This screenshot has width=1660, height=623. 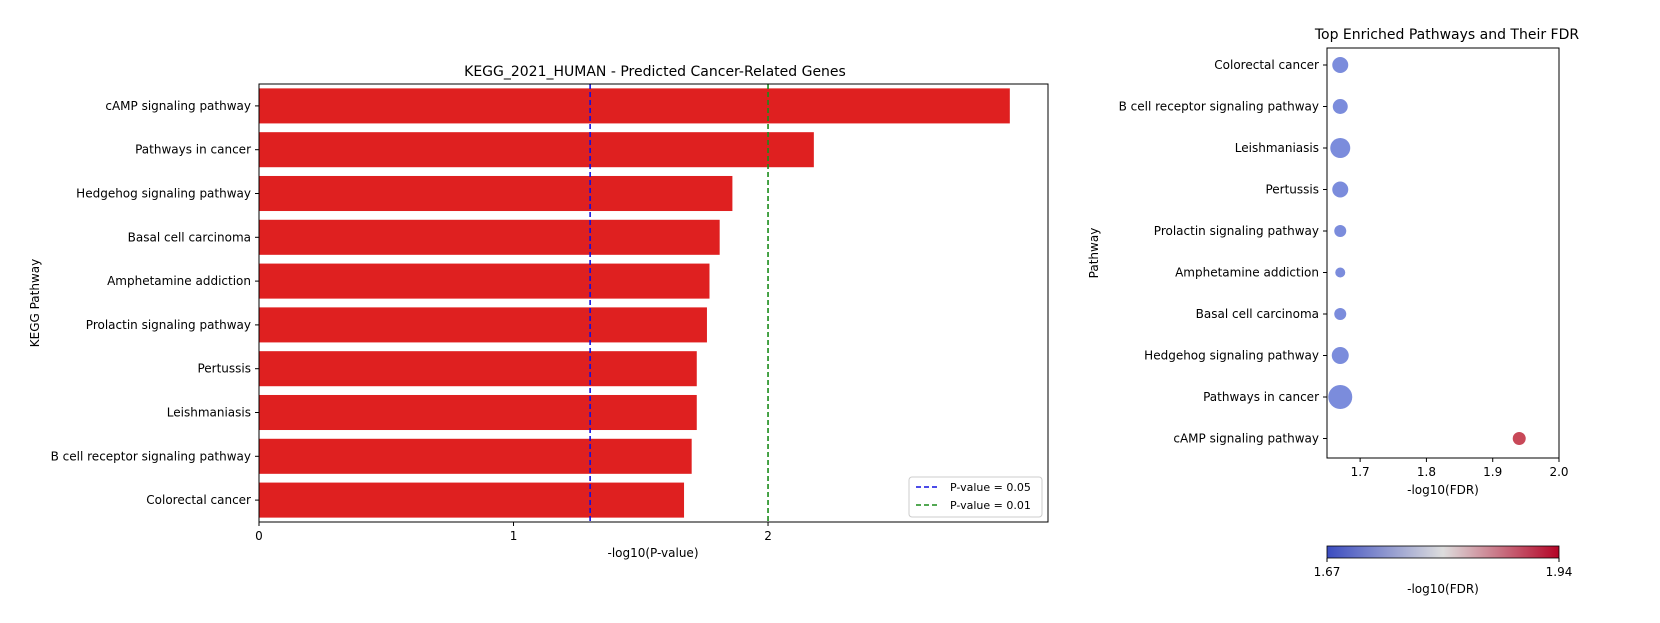 I want to click on x-tick-label: 1.8, so click(x=1426, y=472).